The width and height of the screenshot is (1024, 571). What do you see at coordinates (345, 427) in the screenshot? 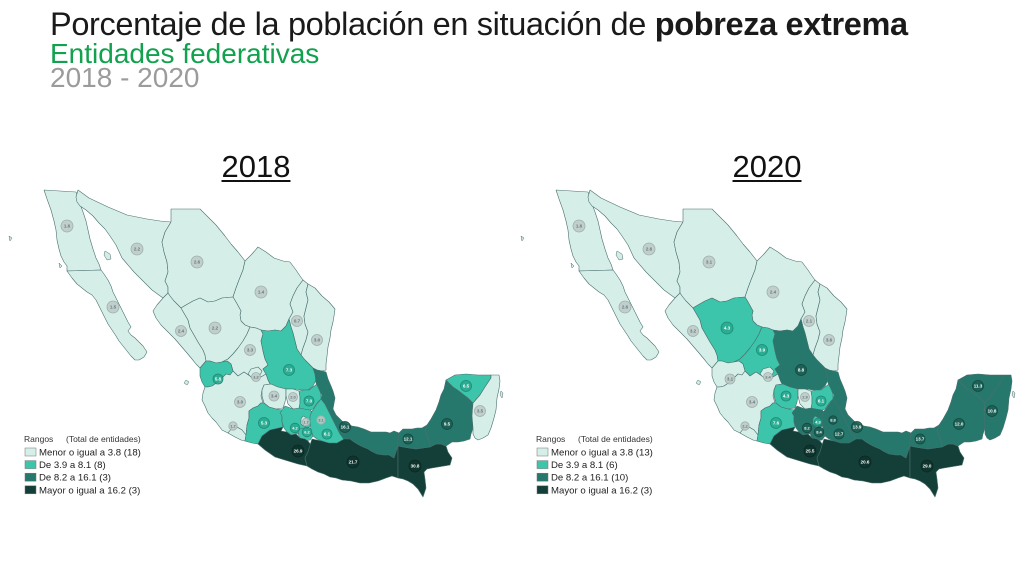
I see `svg-text: 16.1` at bounding box center [345, 427].